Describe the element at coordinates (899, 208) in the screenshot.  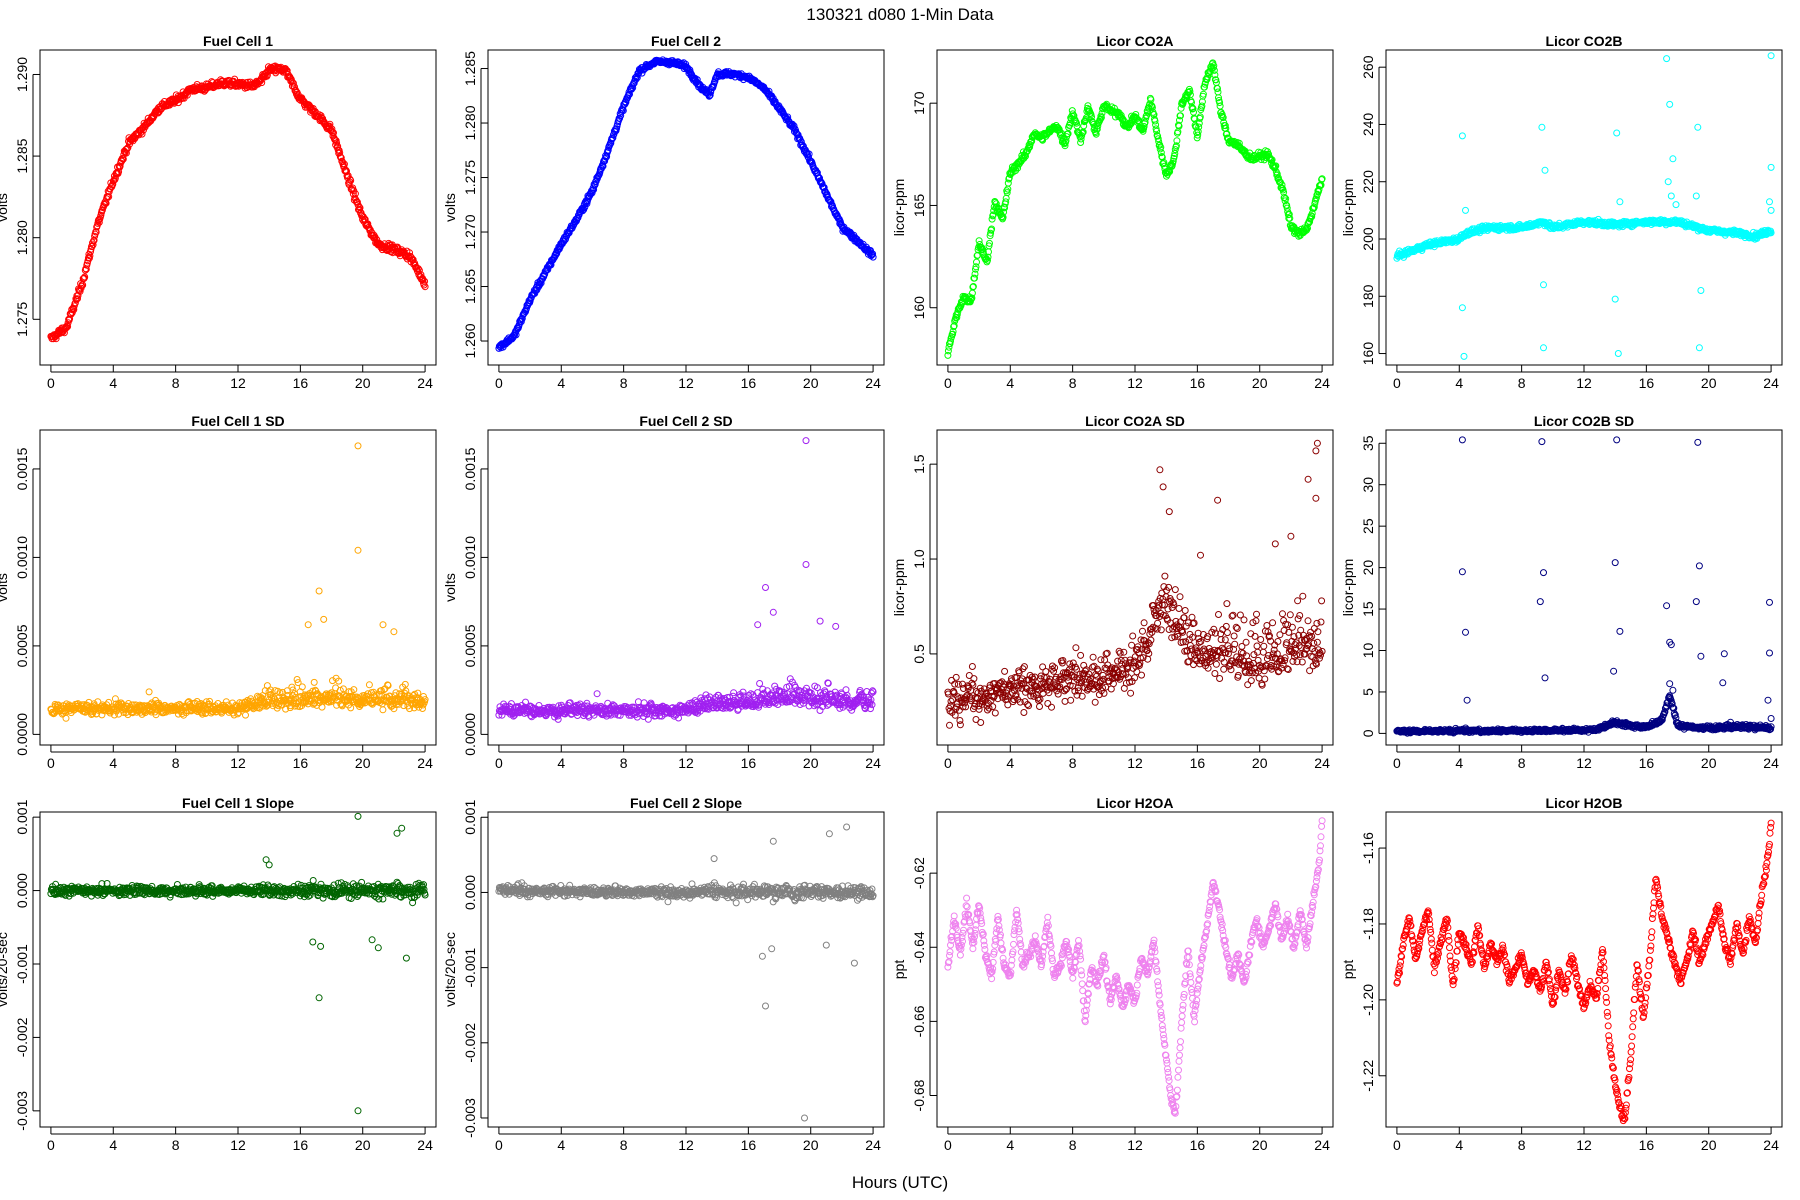
I see `y-axis-label: licor-ppm` at that location.